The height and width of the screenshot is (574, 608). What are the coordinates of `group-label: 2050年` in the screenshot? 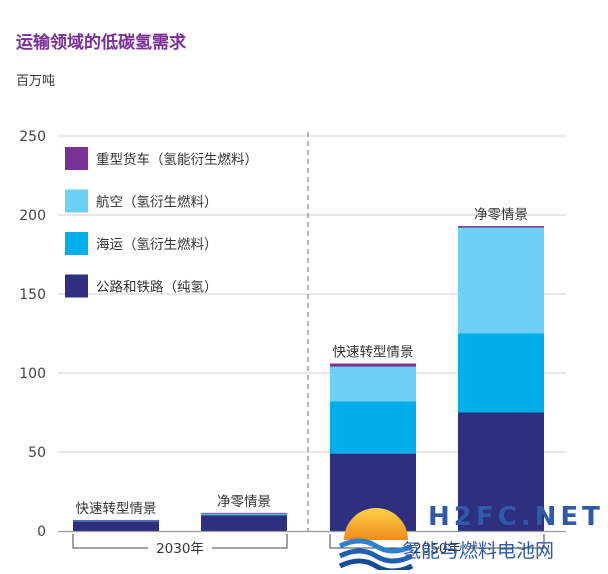 It's located at (437, 549).